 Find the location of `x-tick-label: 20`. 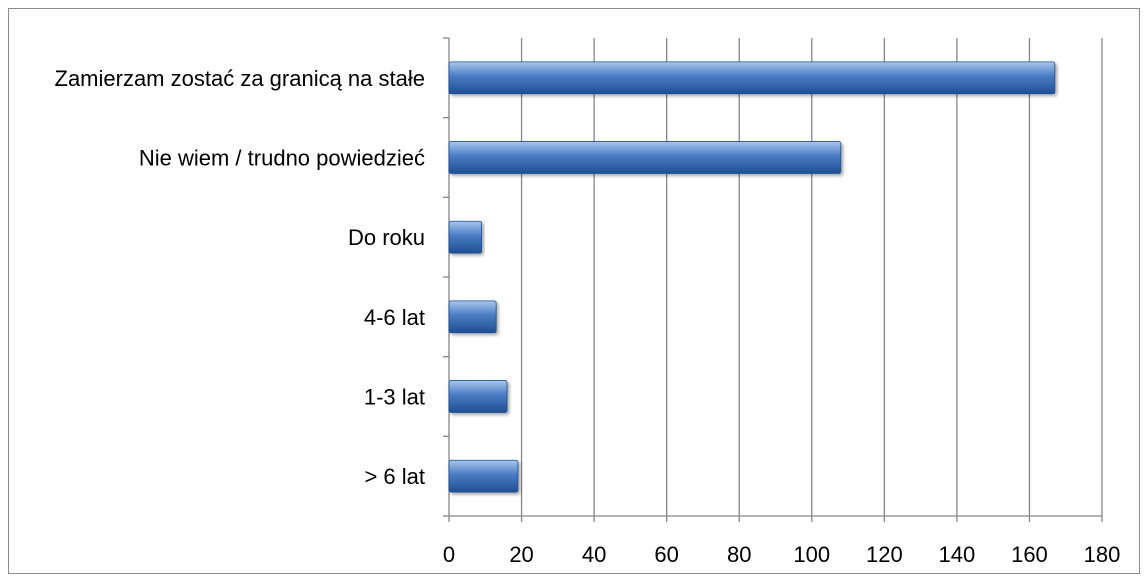

x-tick-label: 20 is located at coordinates (521, 554).